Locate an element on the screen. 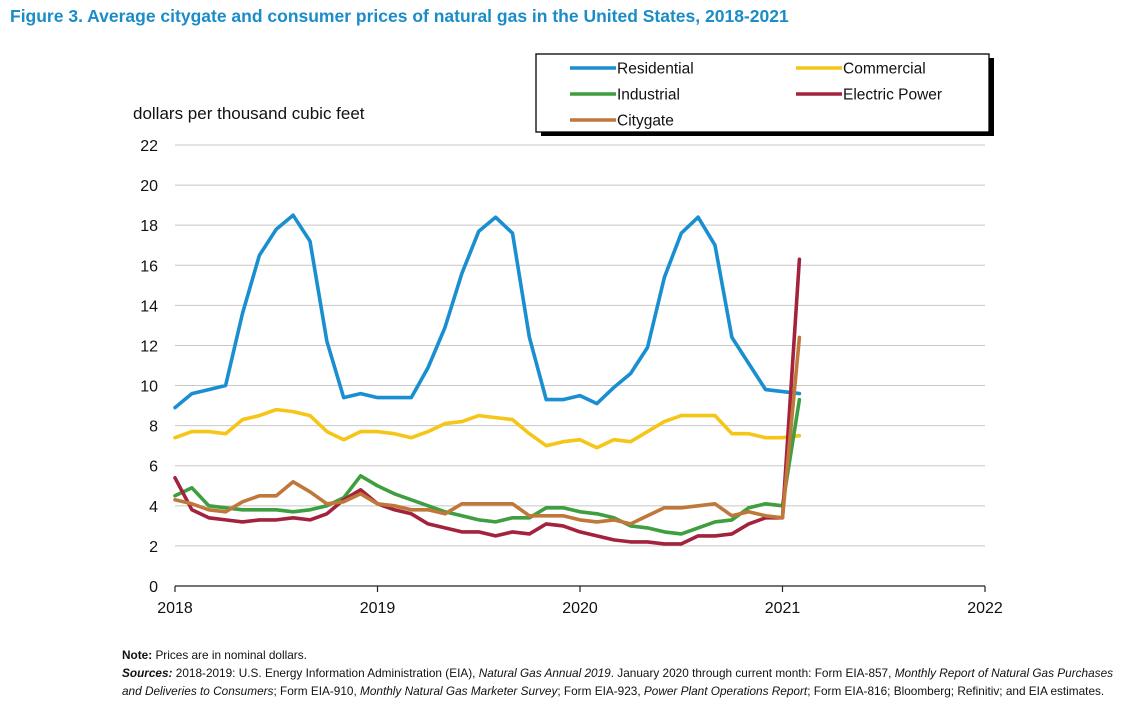 This screenshot has height=727, width=1140. y-tick-label: 16 is located at coordinates (149, 266).